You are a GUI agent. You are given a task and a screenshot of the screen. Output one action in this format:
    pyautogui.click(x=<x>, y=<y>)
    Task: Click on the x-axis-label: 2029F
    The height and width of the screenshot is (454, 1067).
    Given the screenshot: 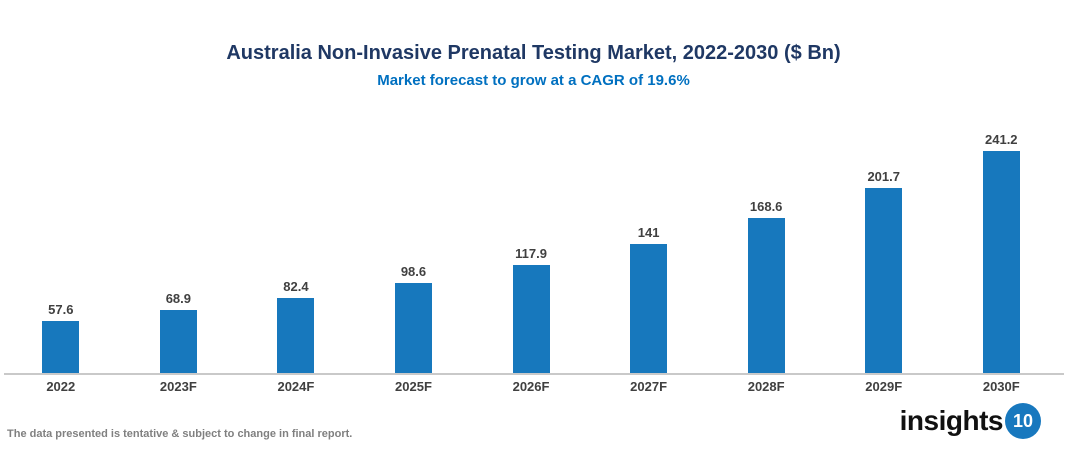 What is the action you would take?
    pyautogui.click(x=884, y=386)
    